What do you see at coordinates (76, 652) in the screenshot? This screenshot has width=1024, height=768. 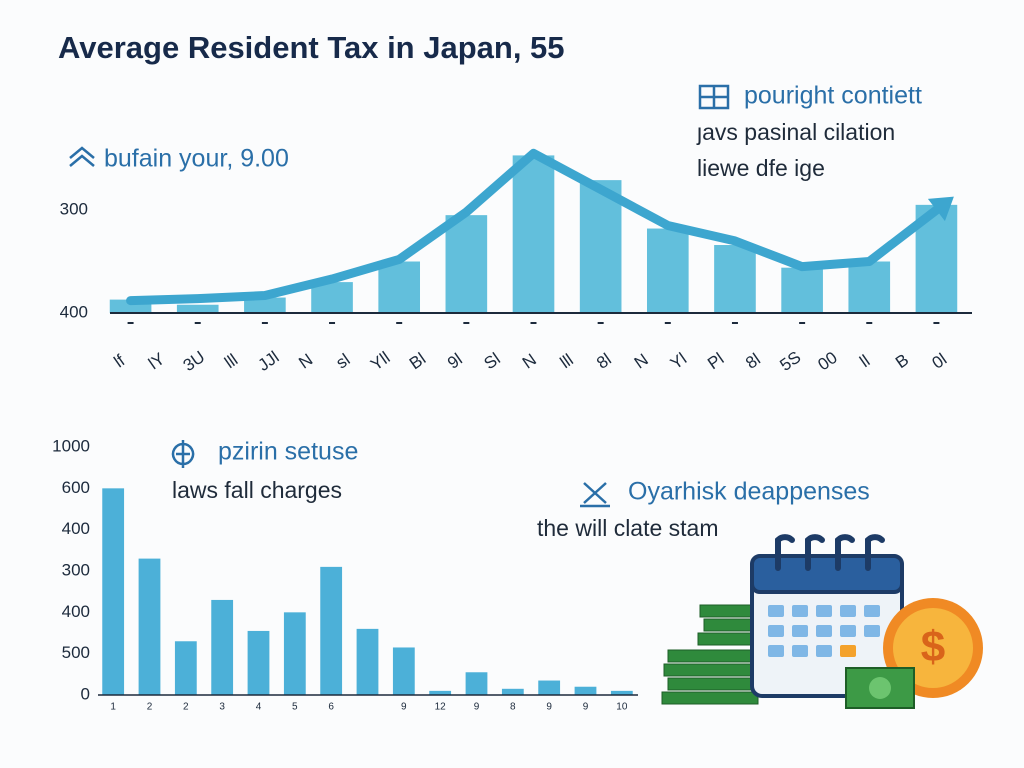 I see `y-tick-label: 500` at bounding box center [76, 652].